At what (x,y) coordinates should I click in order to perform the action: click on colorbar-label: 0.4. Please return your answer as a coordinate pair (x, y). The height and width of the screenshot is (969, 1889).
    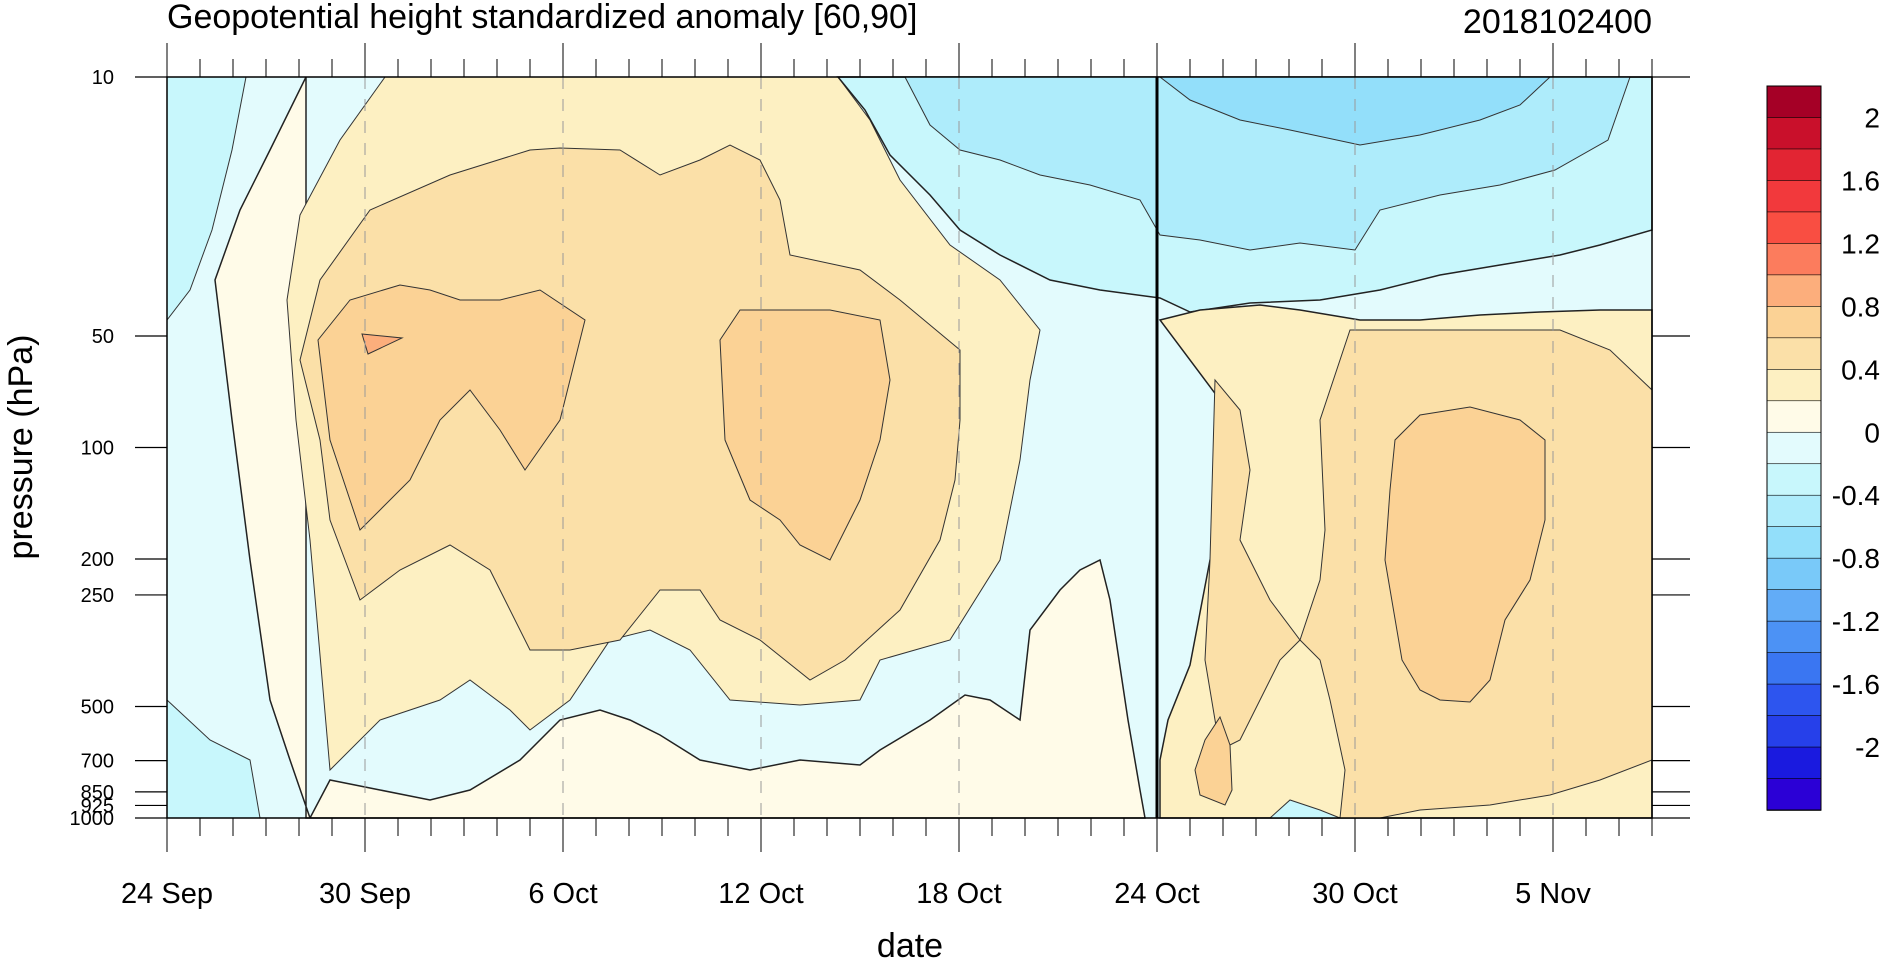
    Looking at the image, I should click on (1860, 369).